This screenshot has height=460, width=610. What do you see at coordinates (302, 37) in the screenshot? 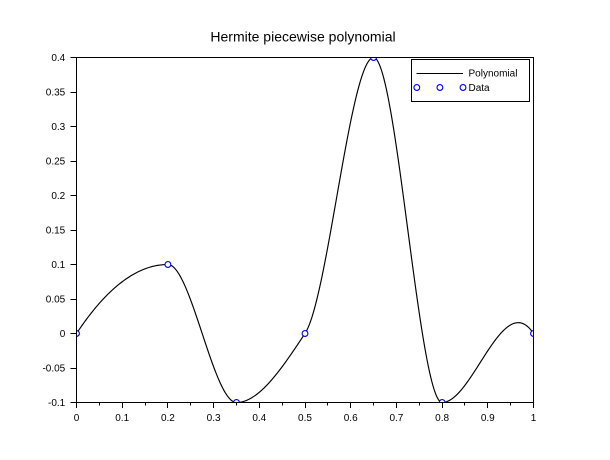
I see `svg-text: Hermite piecewise polynomial` at bounding box center [302, 37].